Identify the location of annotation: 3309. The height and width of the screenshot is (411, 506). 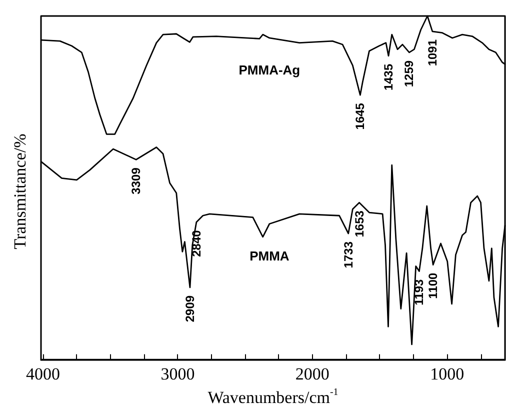
(136, 180).